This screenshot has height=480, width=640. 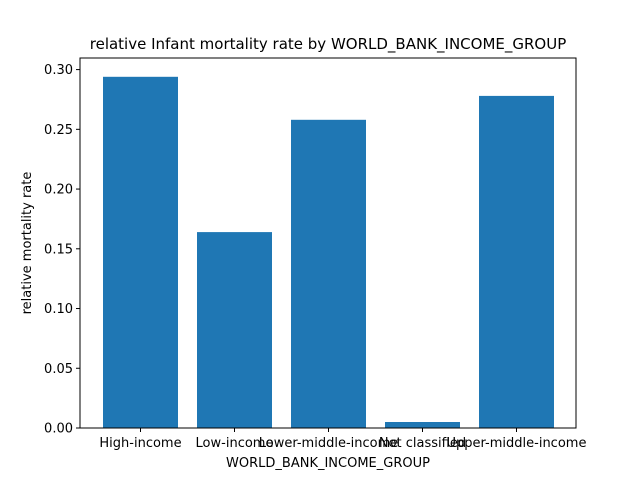 What do you see at coordinates (329, 443) in the screenshot?
I see `x-tick-label: Lower-middle-income` at bounding box center [329, 443].